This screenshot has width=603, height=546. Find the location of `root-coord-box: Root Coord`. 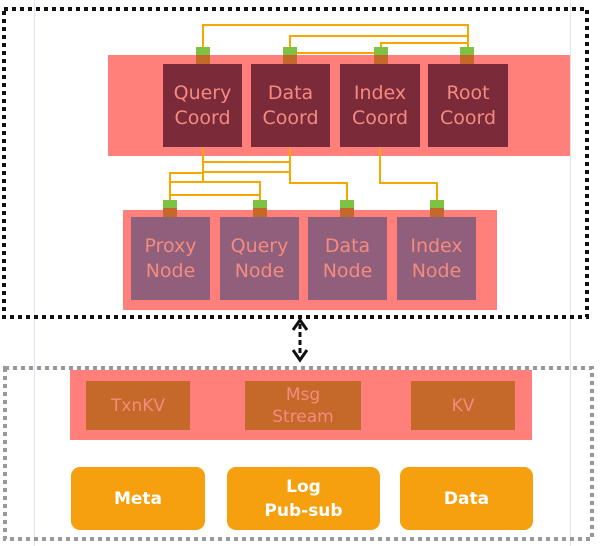

root-coord-box: Root Coord is located at coordinates (468, 105).